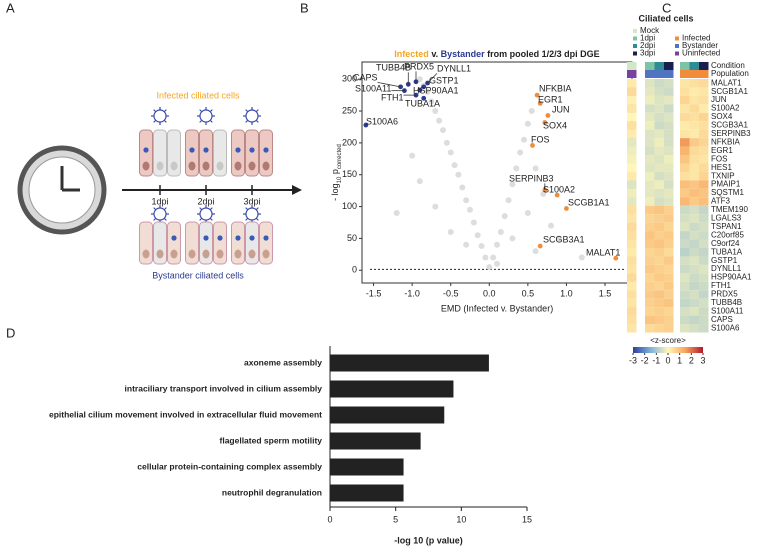 The width and height of the screenshot is (758, 548). Describe the element at coordinates (444, 80) in the screenshot. I see `gene-label: GSTP1` at that location.